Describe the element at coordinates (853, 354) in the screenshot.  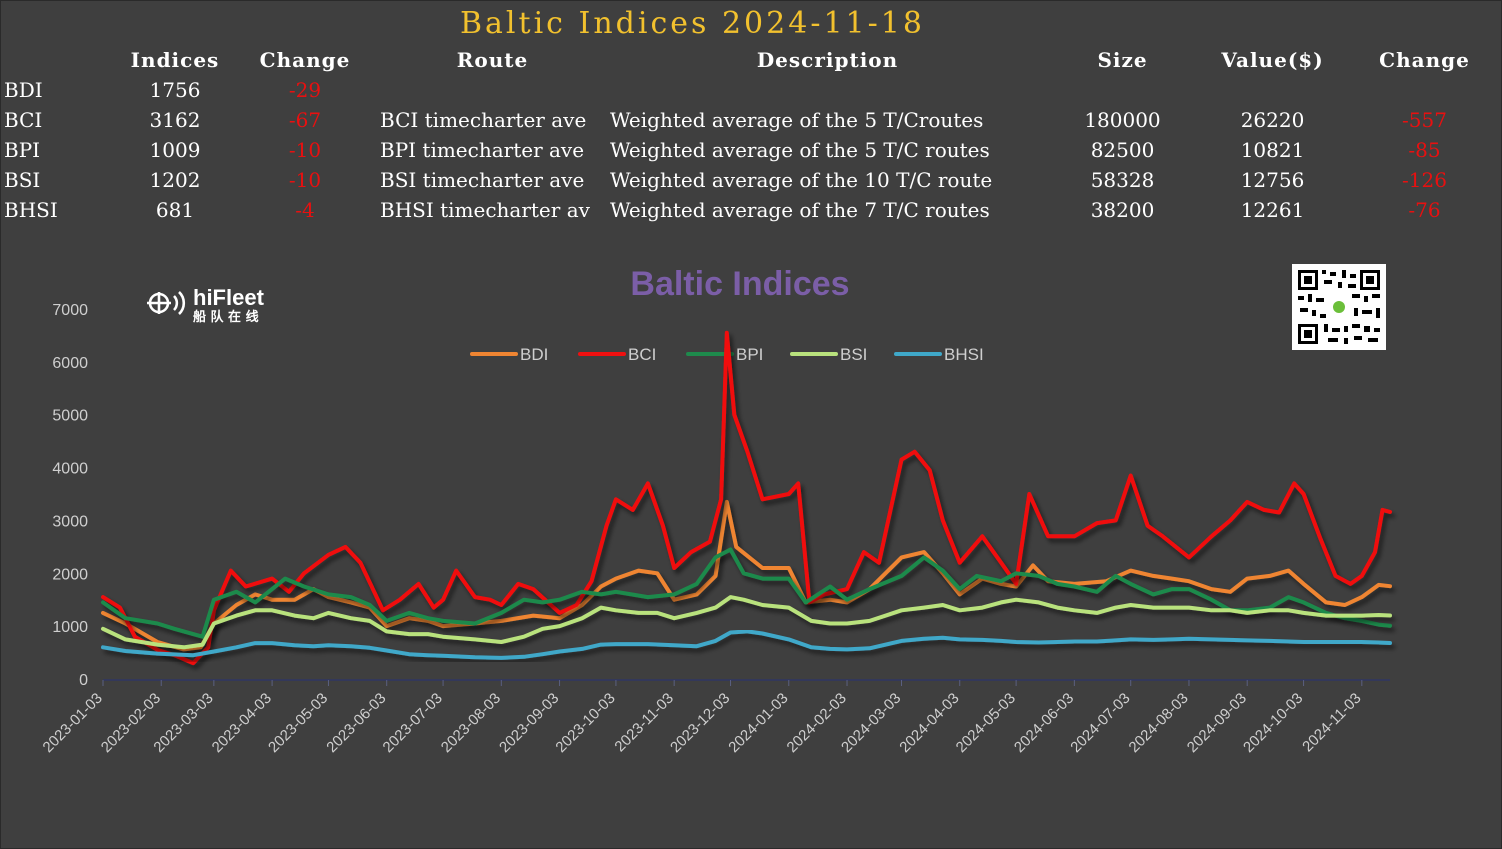
I see `legend-label-bsi: BSI` at that location.